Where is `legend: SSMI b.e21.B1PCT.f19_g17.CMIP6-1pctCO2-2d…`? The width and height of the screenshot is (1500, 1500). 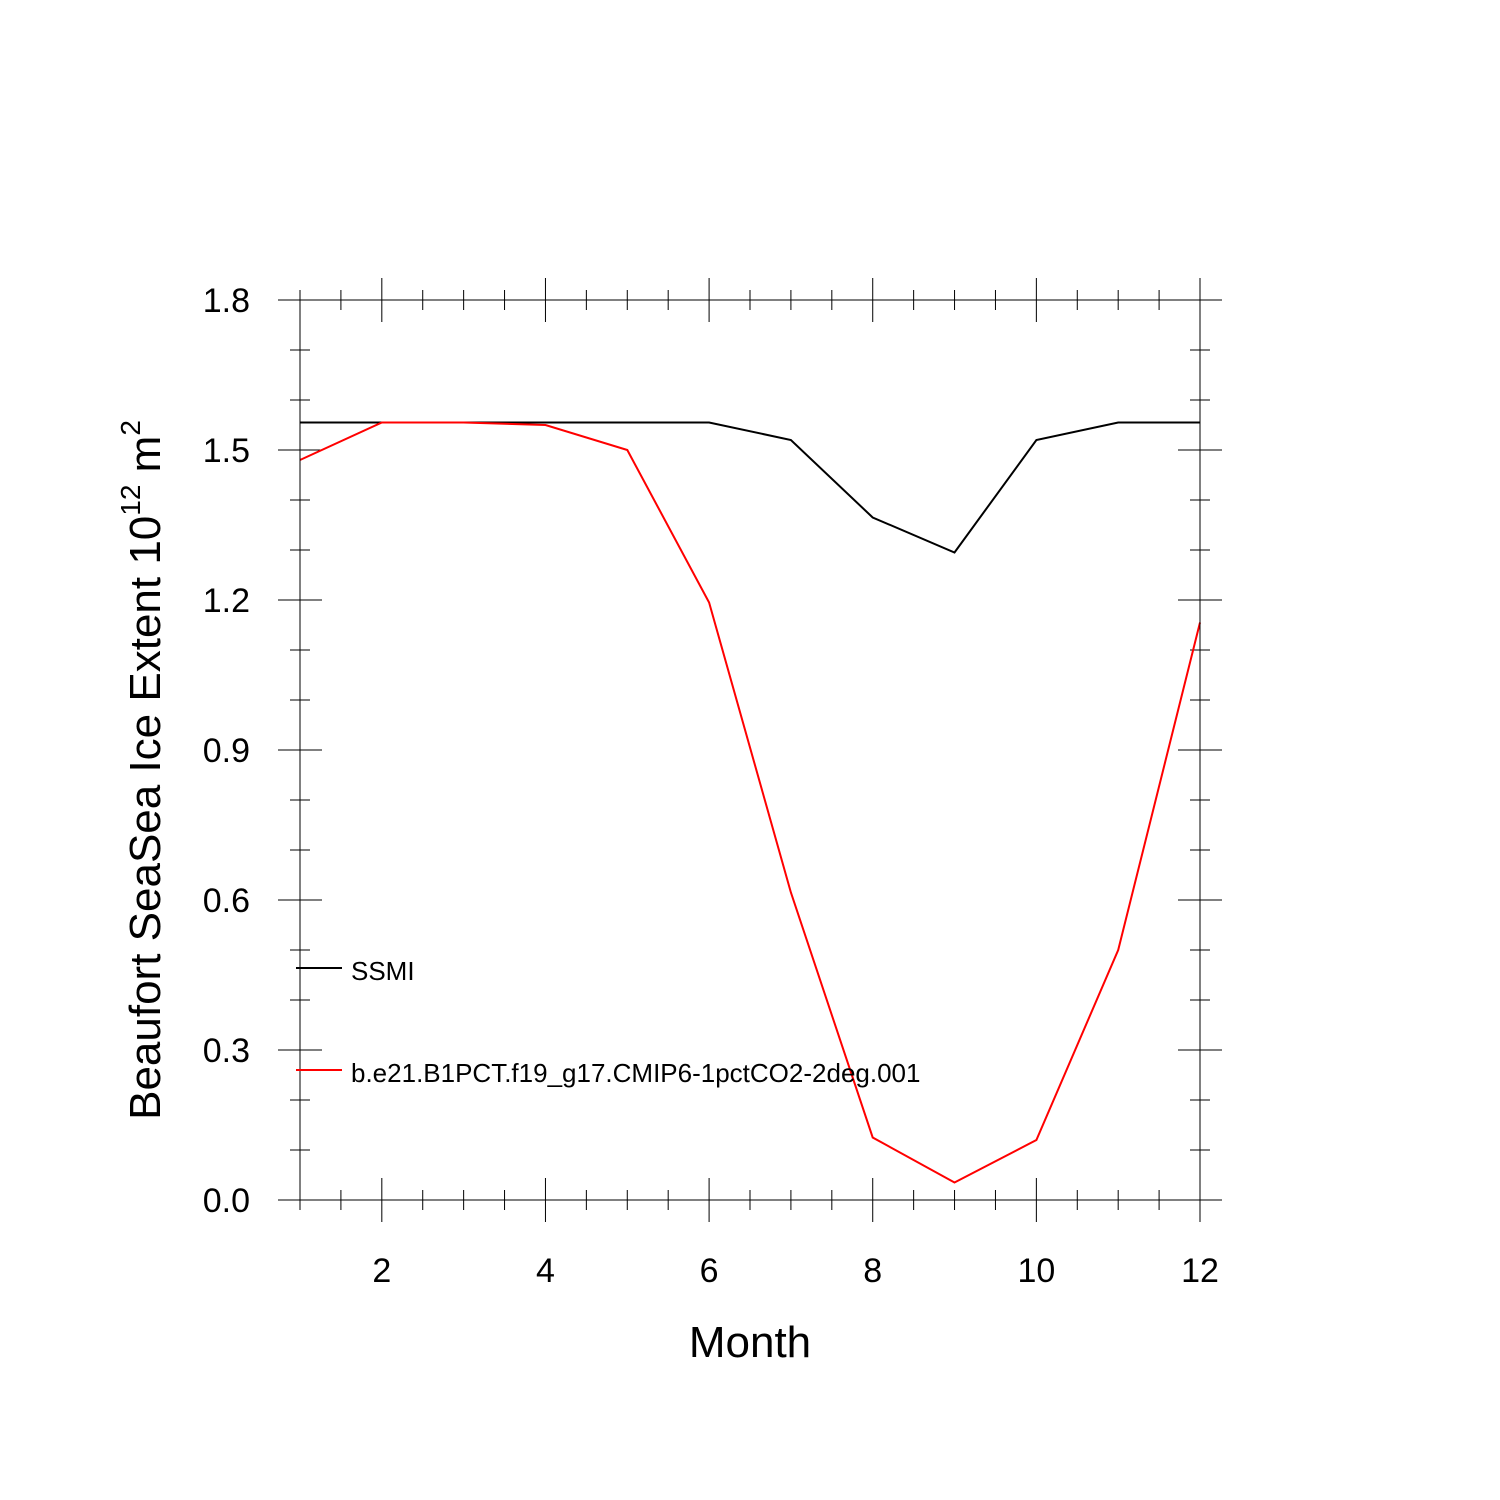
legend: SSMI b.e21.B1PCT.f19_g17.CMIP6-1pctCO2-2d… is located at coordinates (608, 1022).